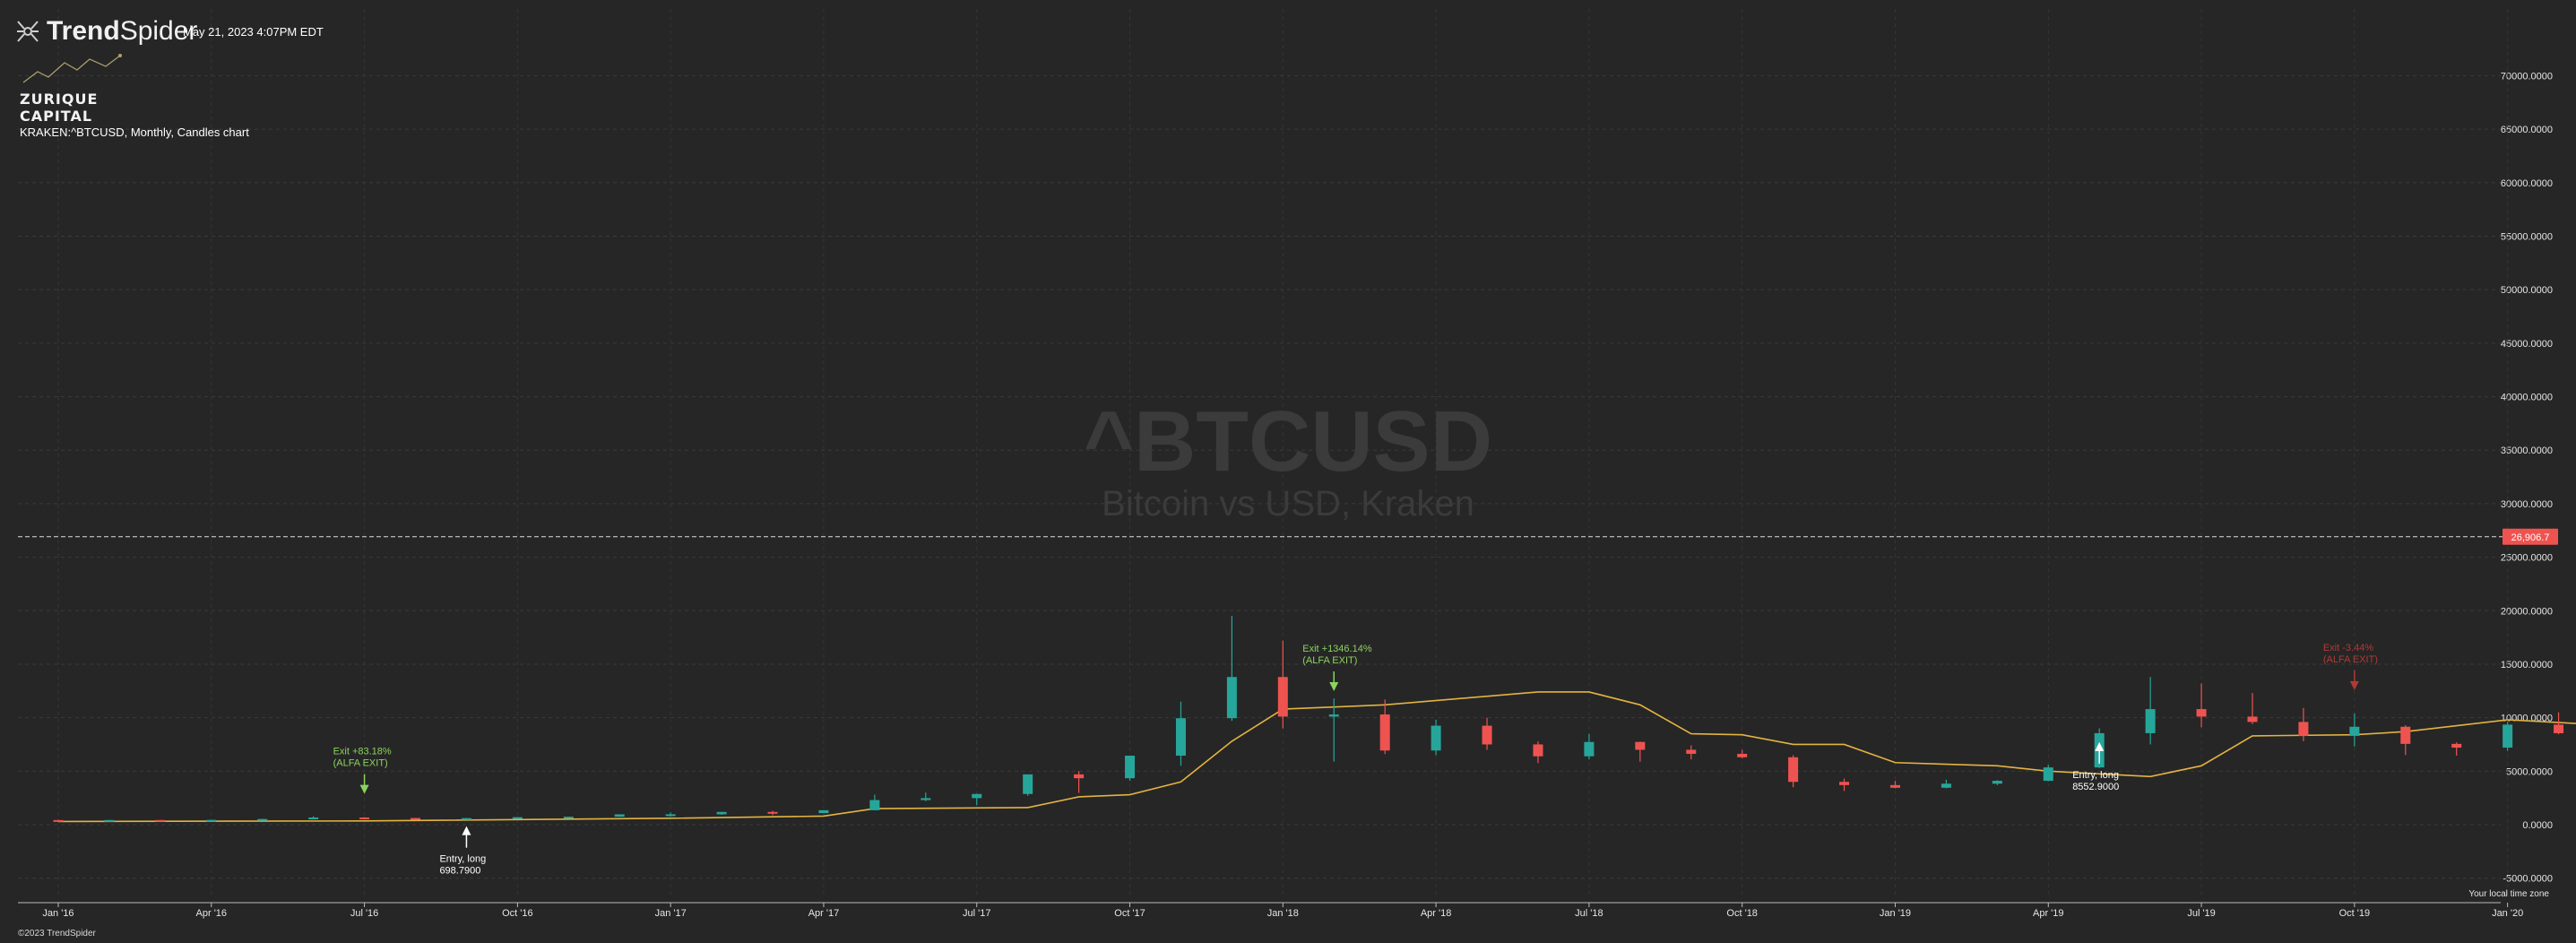 This screenshot has height=943, width=2576. I want to click on timezone-label: Your local time zone, so click(2508, 894).